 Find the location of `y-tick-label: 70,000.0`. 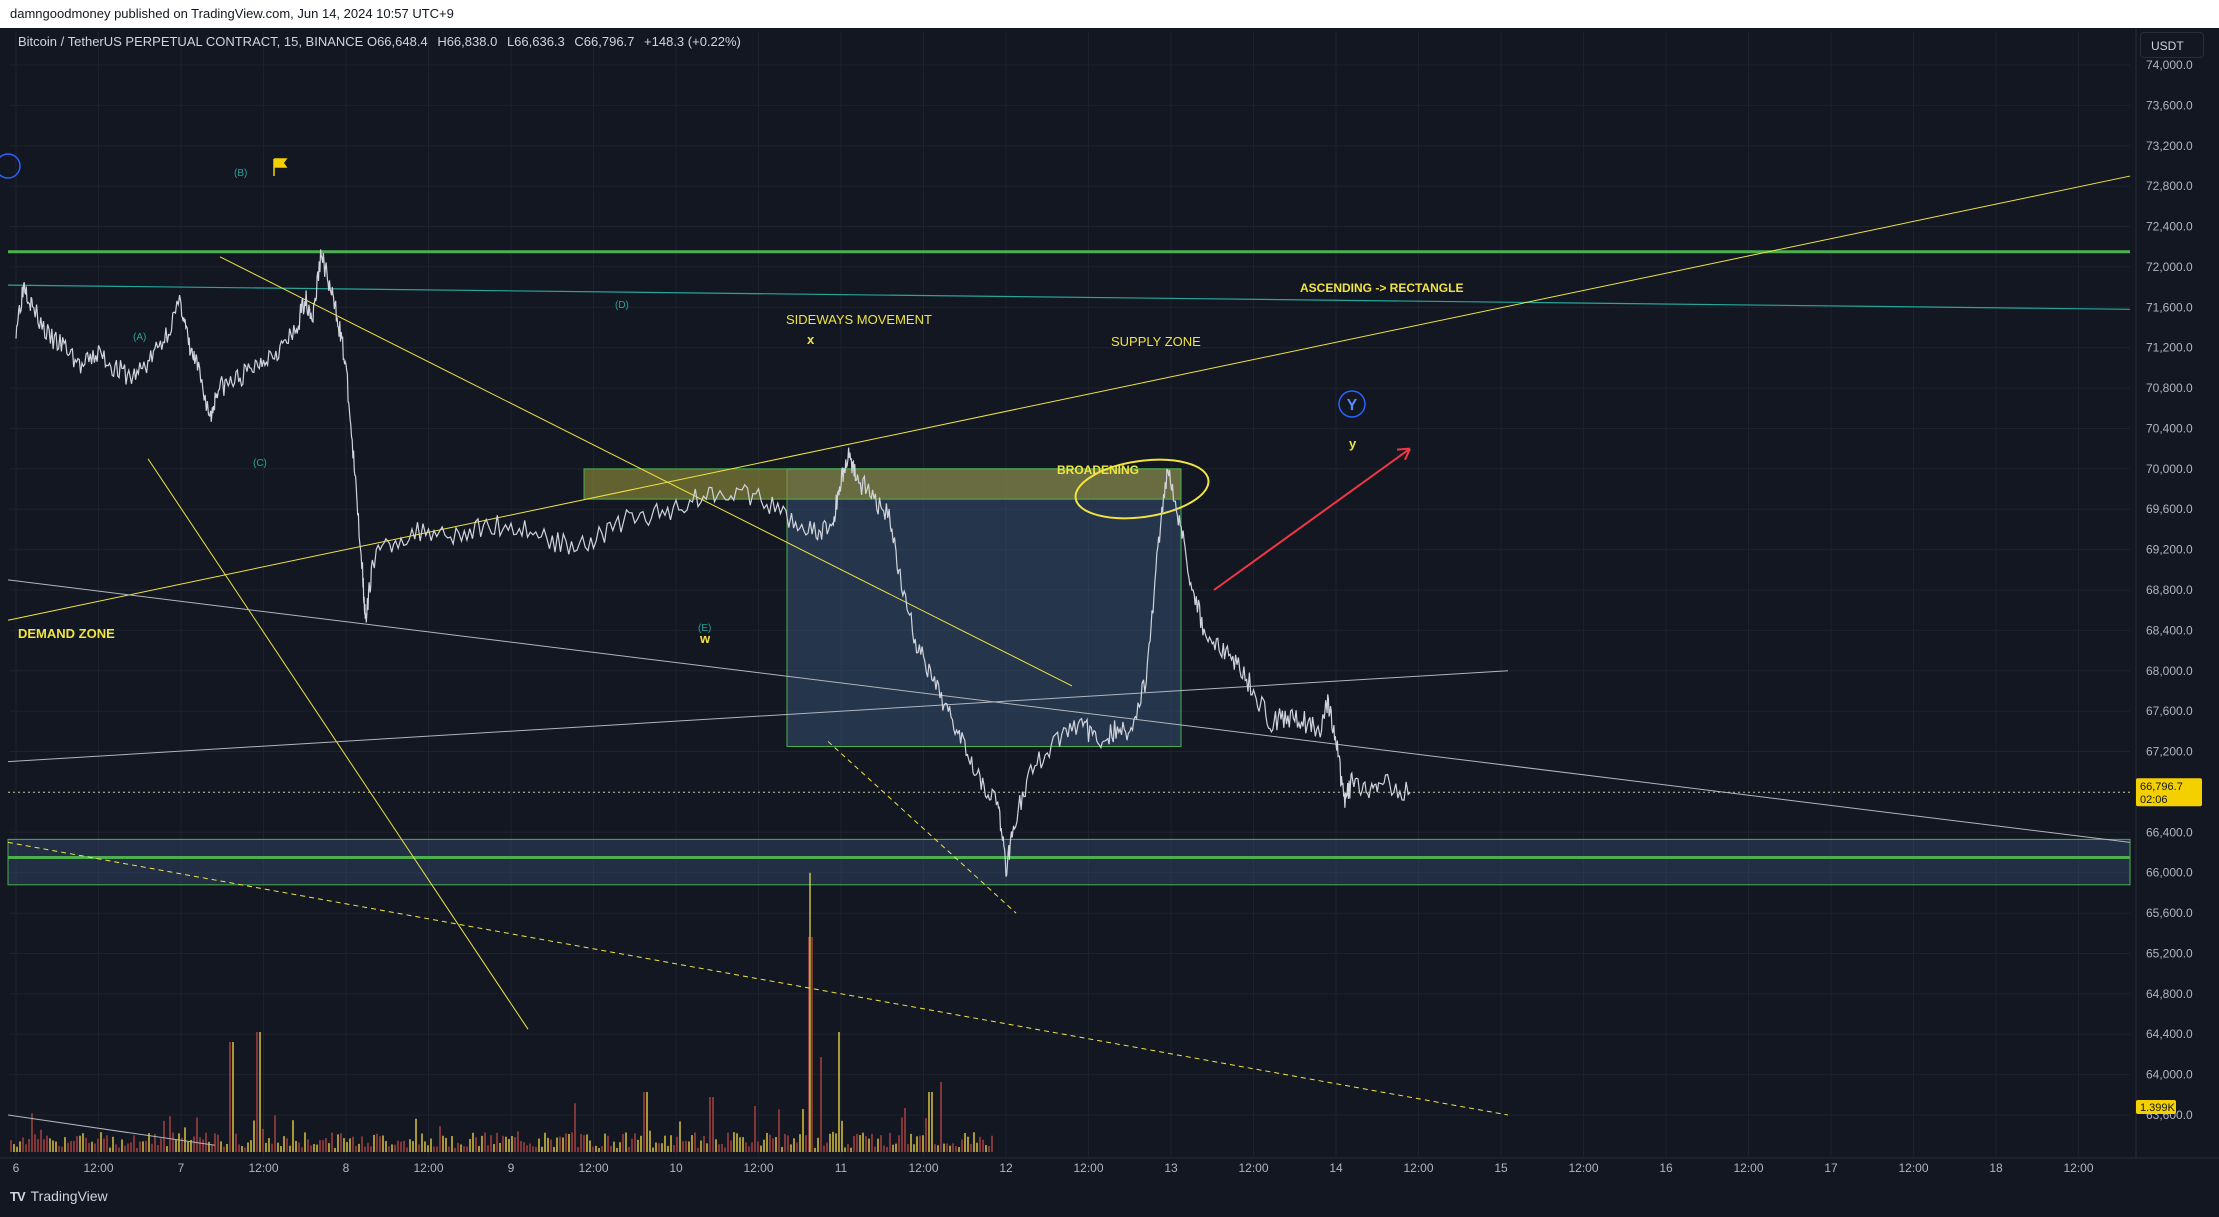

y-tick-label: 70,000.0 is located at coordinates (2169, 469).